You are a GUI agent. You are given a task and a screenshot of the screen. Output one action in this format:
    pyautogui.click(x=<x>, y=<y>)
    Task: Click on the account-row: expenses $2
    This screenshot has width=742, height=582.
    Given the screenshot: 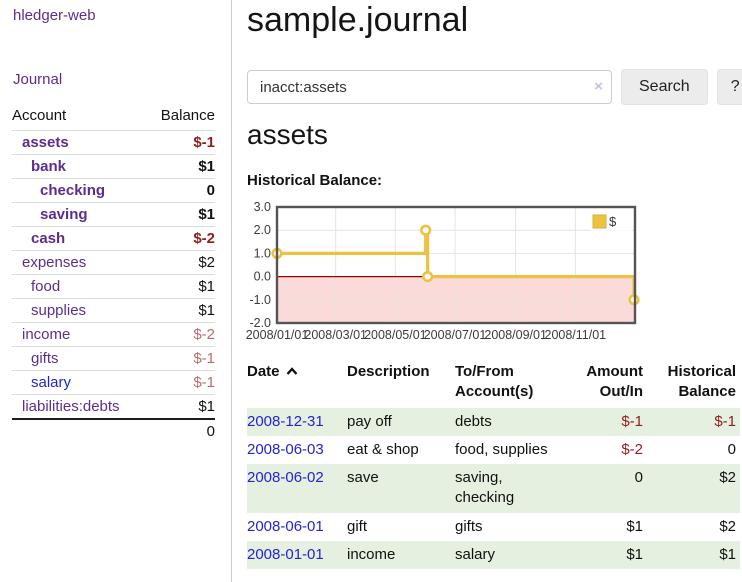 What is the action you would take?
    pyautogui.click(x=113, y=262)
    